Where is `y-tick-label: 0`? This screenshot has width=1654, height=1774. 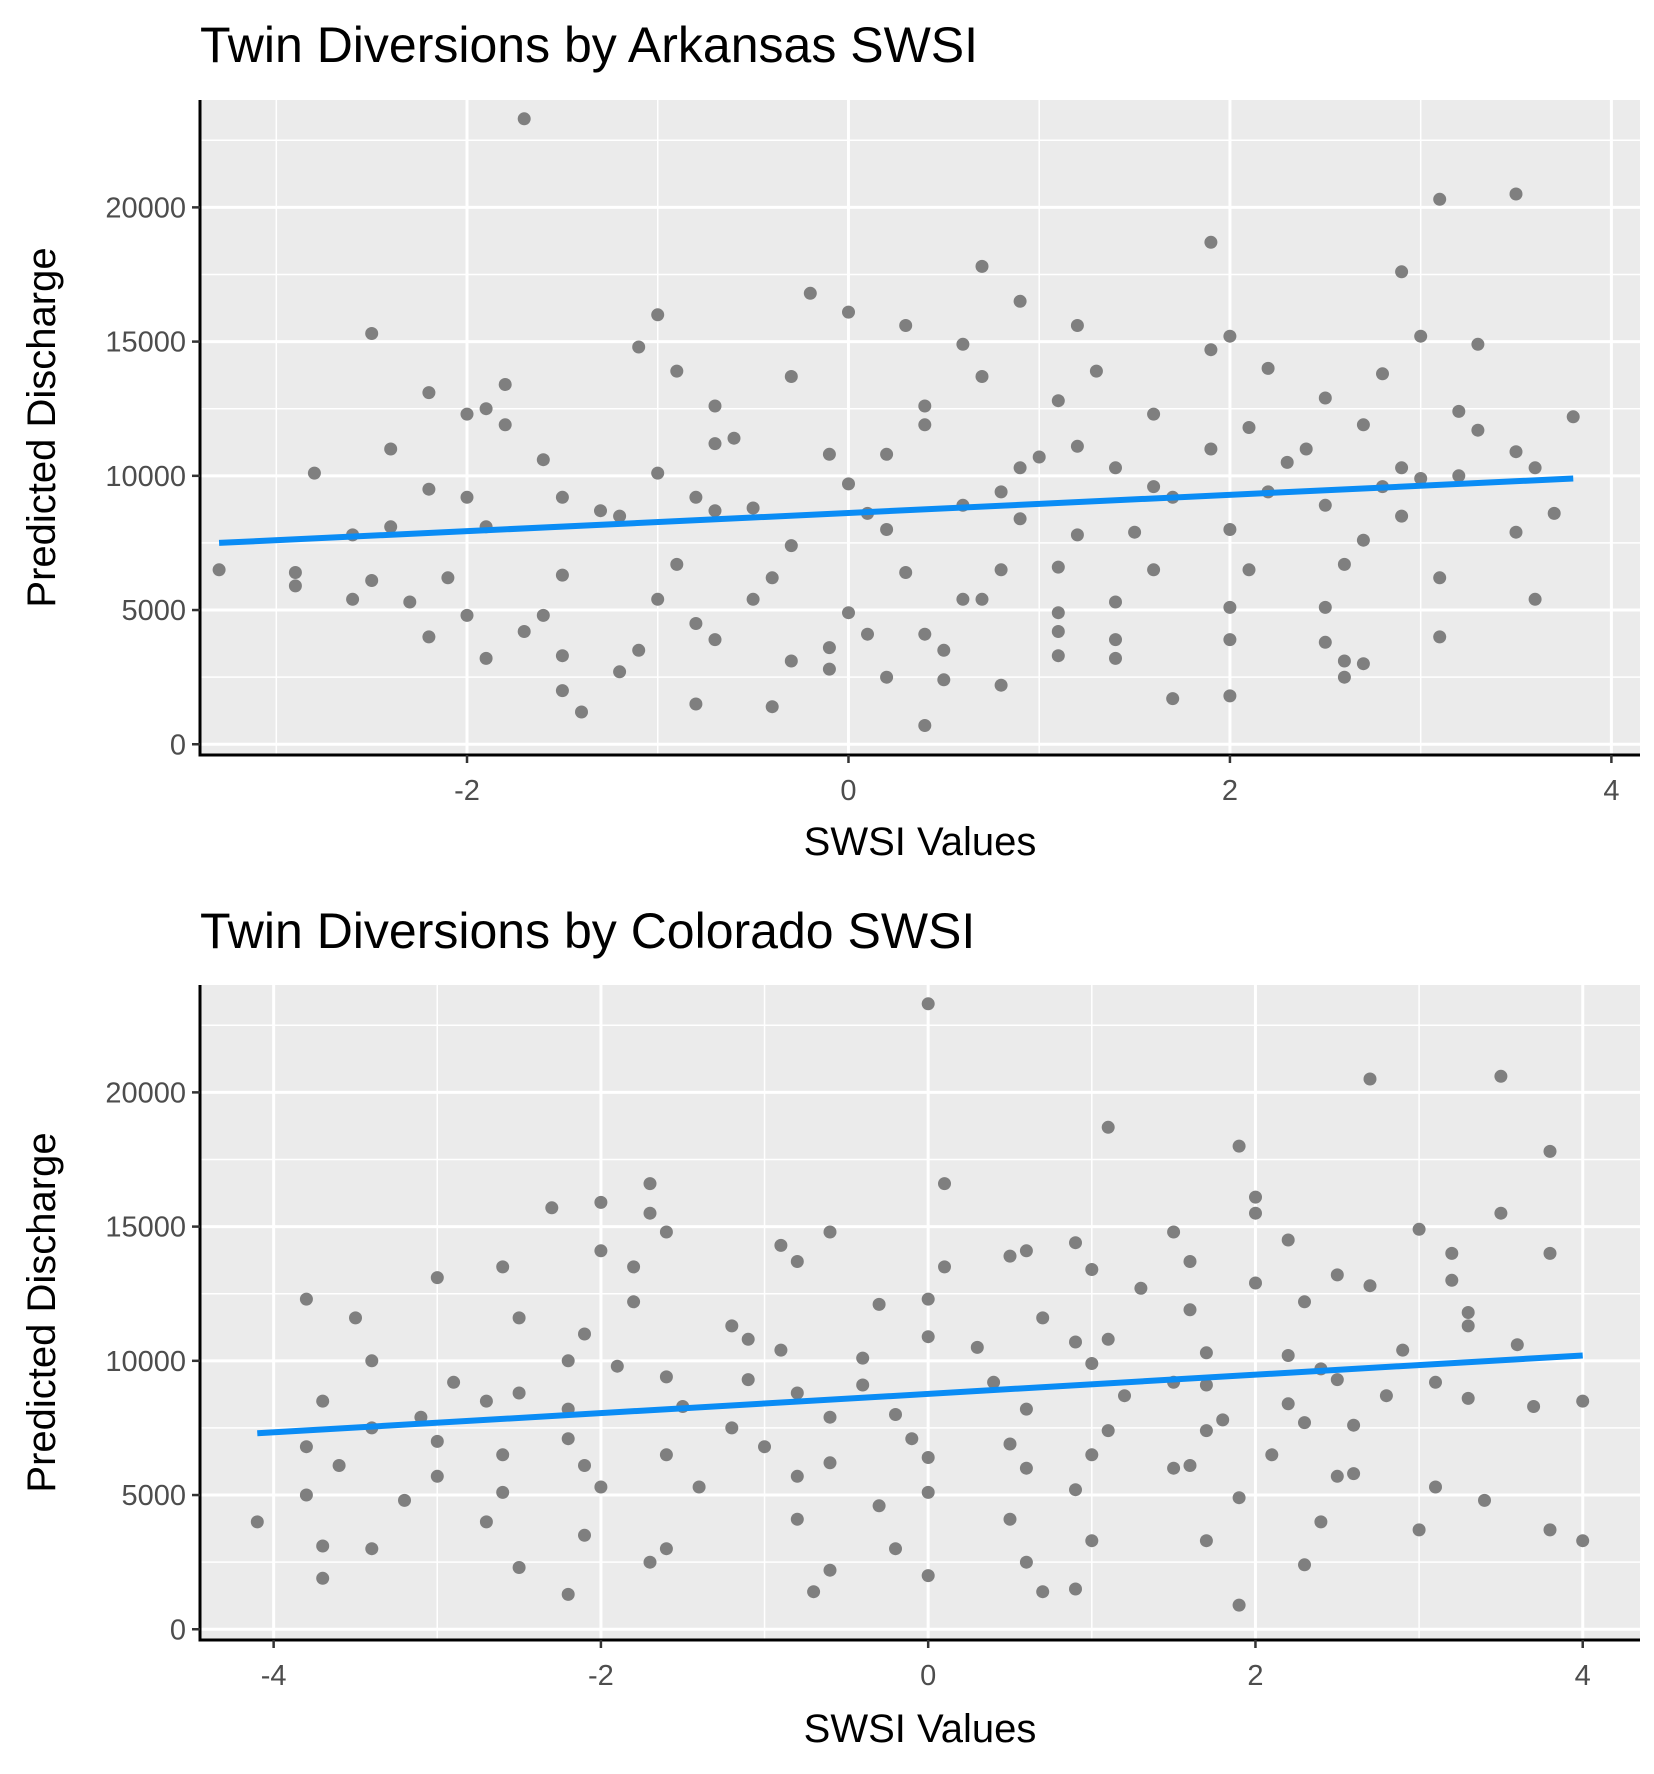 y-tick-label: 0 is located at coordinates (178, 745).